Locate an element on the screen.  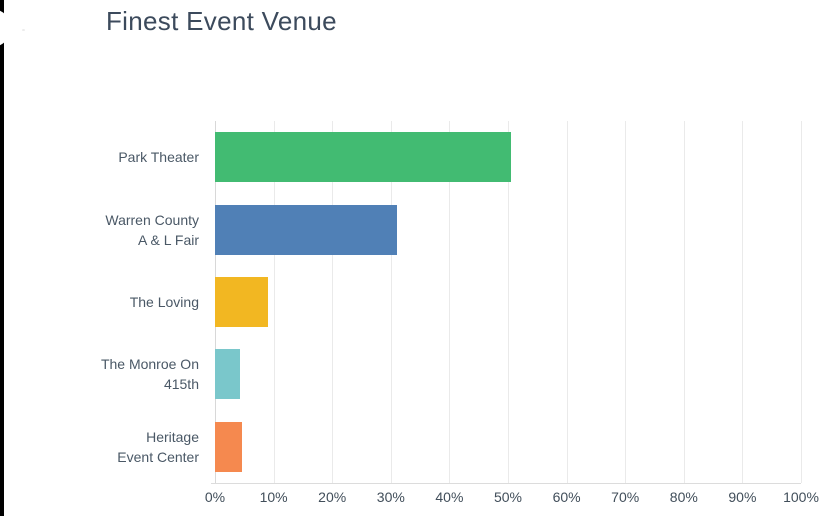
category-label-line: Park Theater is located at coordinates (158, 157).